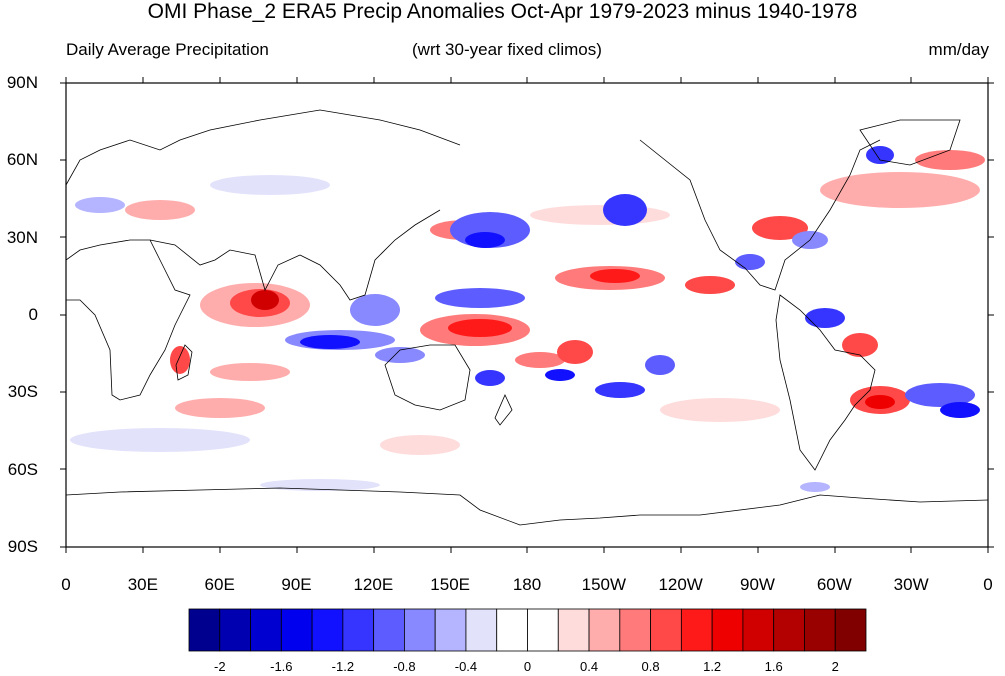 The height and width of the screenshot is (676, 1005). I want to click on lon-tick-label: 150W, so click(604, 584).